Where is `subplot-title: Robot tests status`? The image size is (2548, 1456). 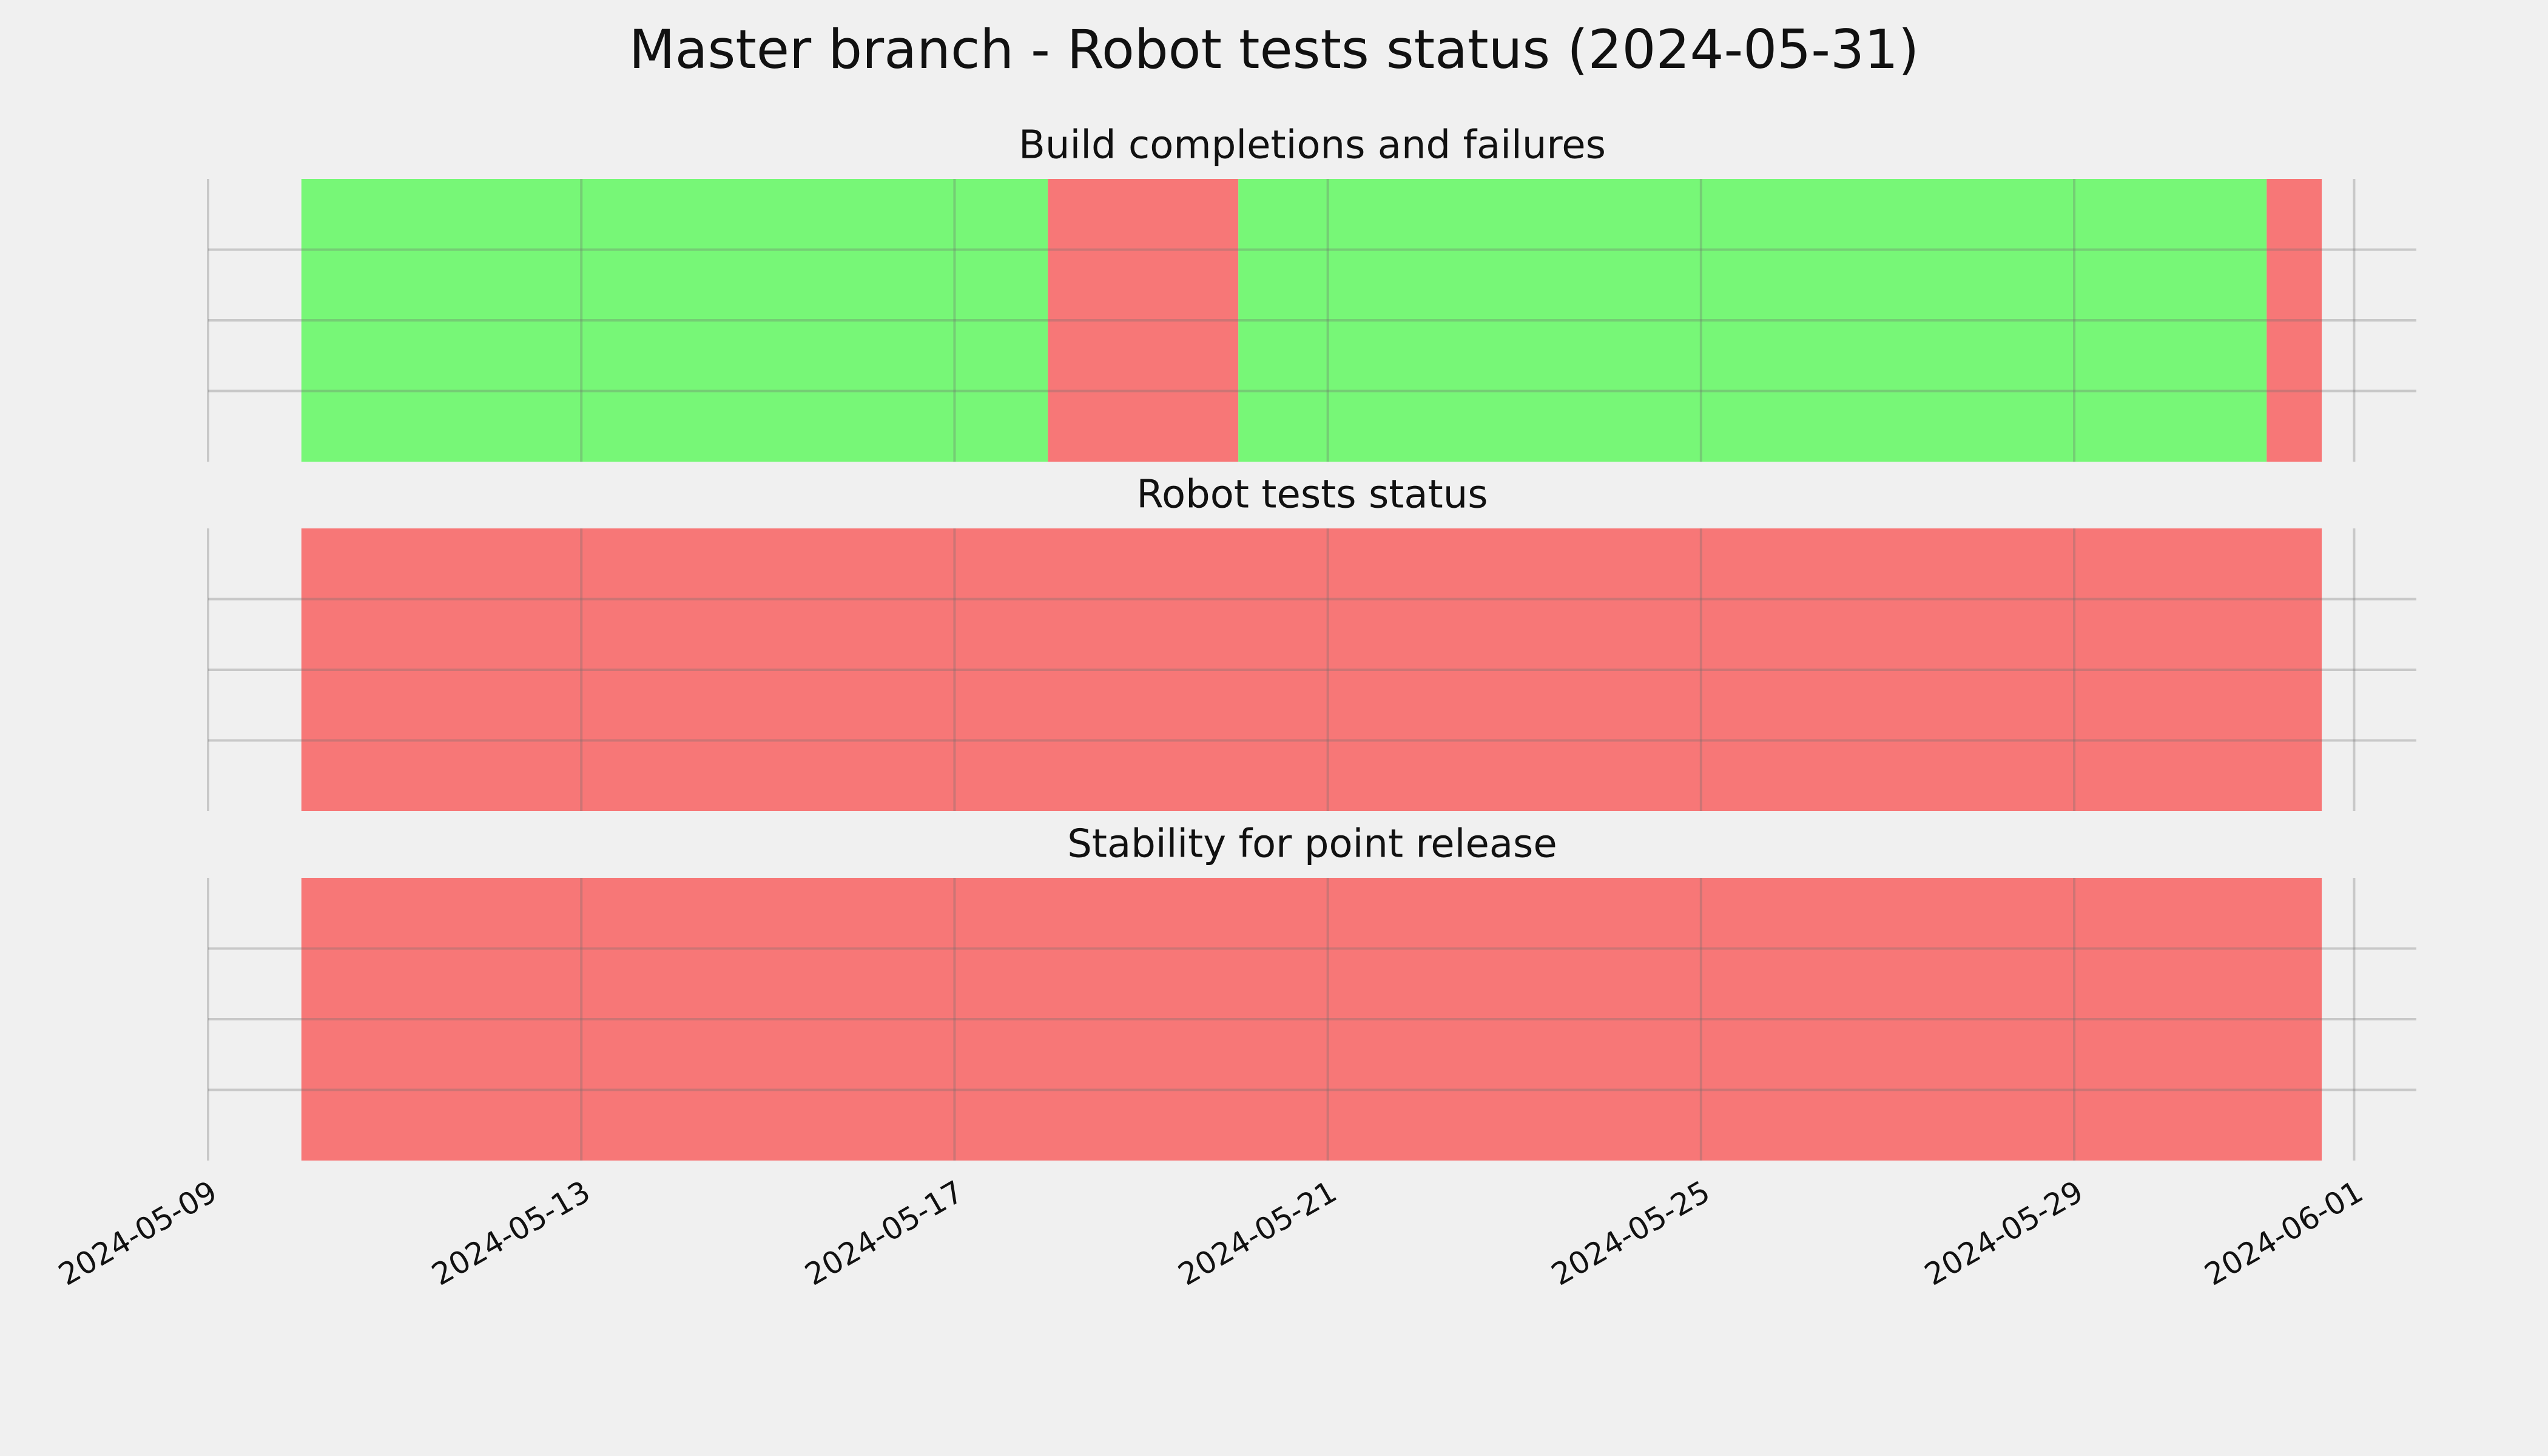 subplot-title: Robot tests status is located at coordinates (1312, 495).